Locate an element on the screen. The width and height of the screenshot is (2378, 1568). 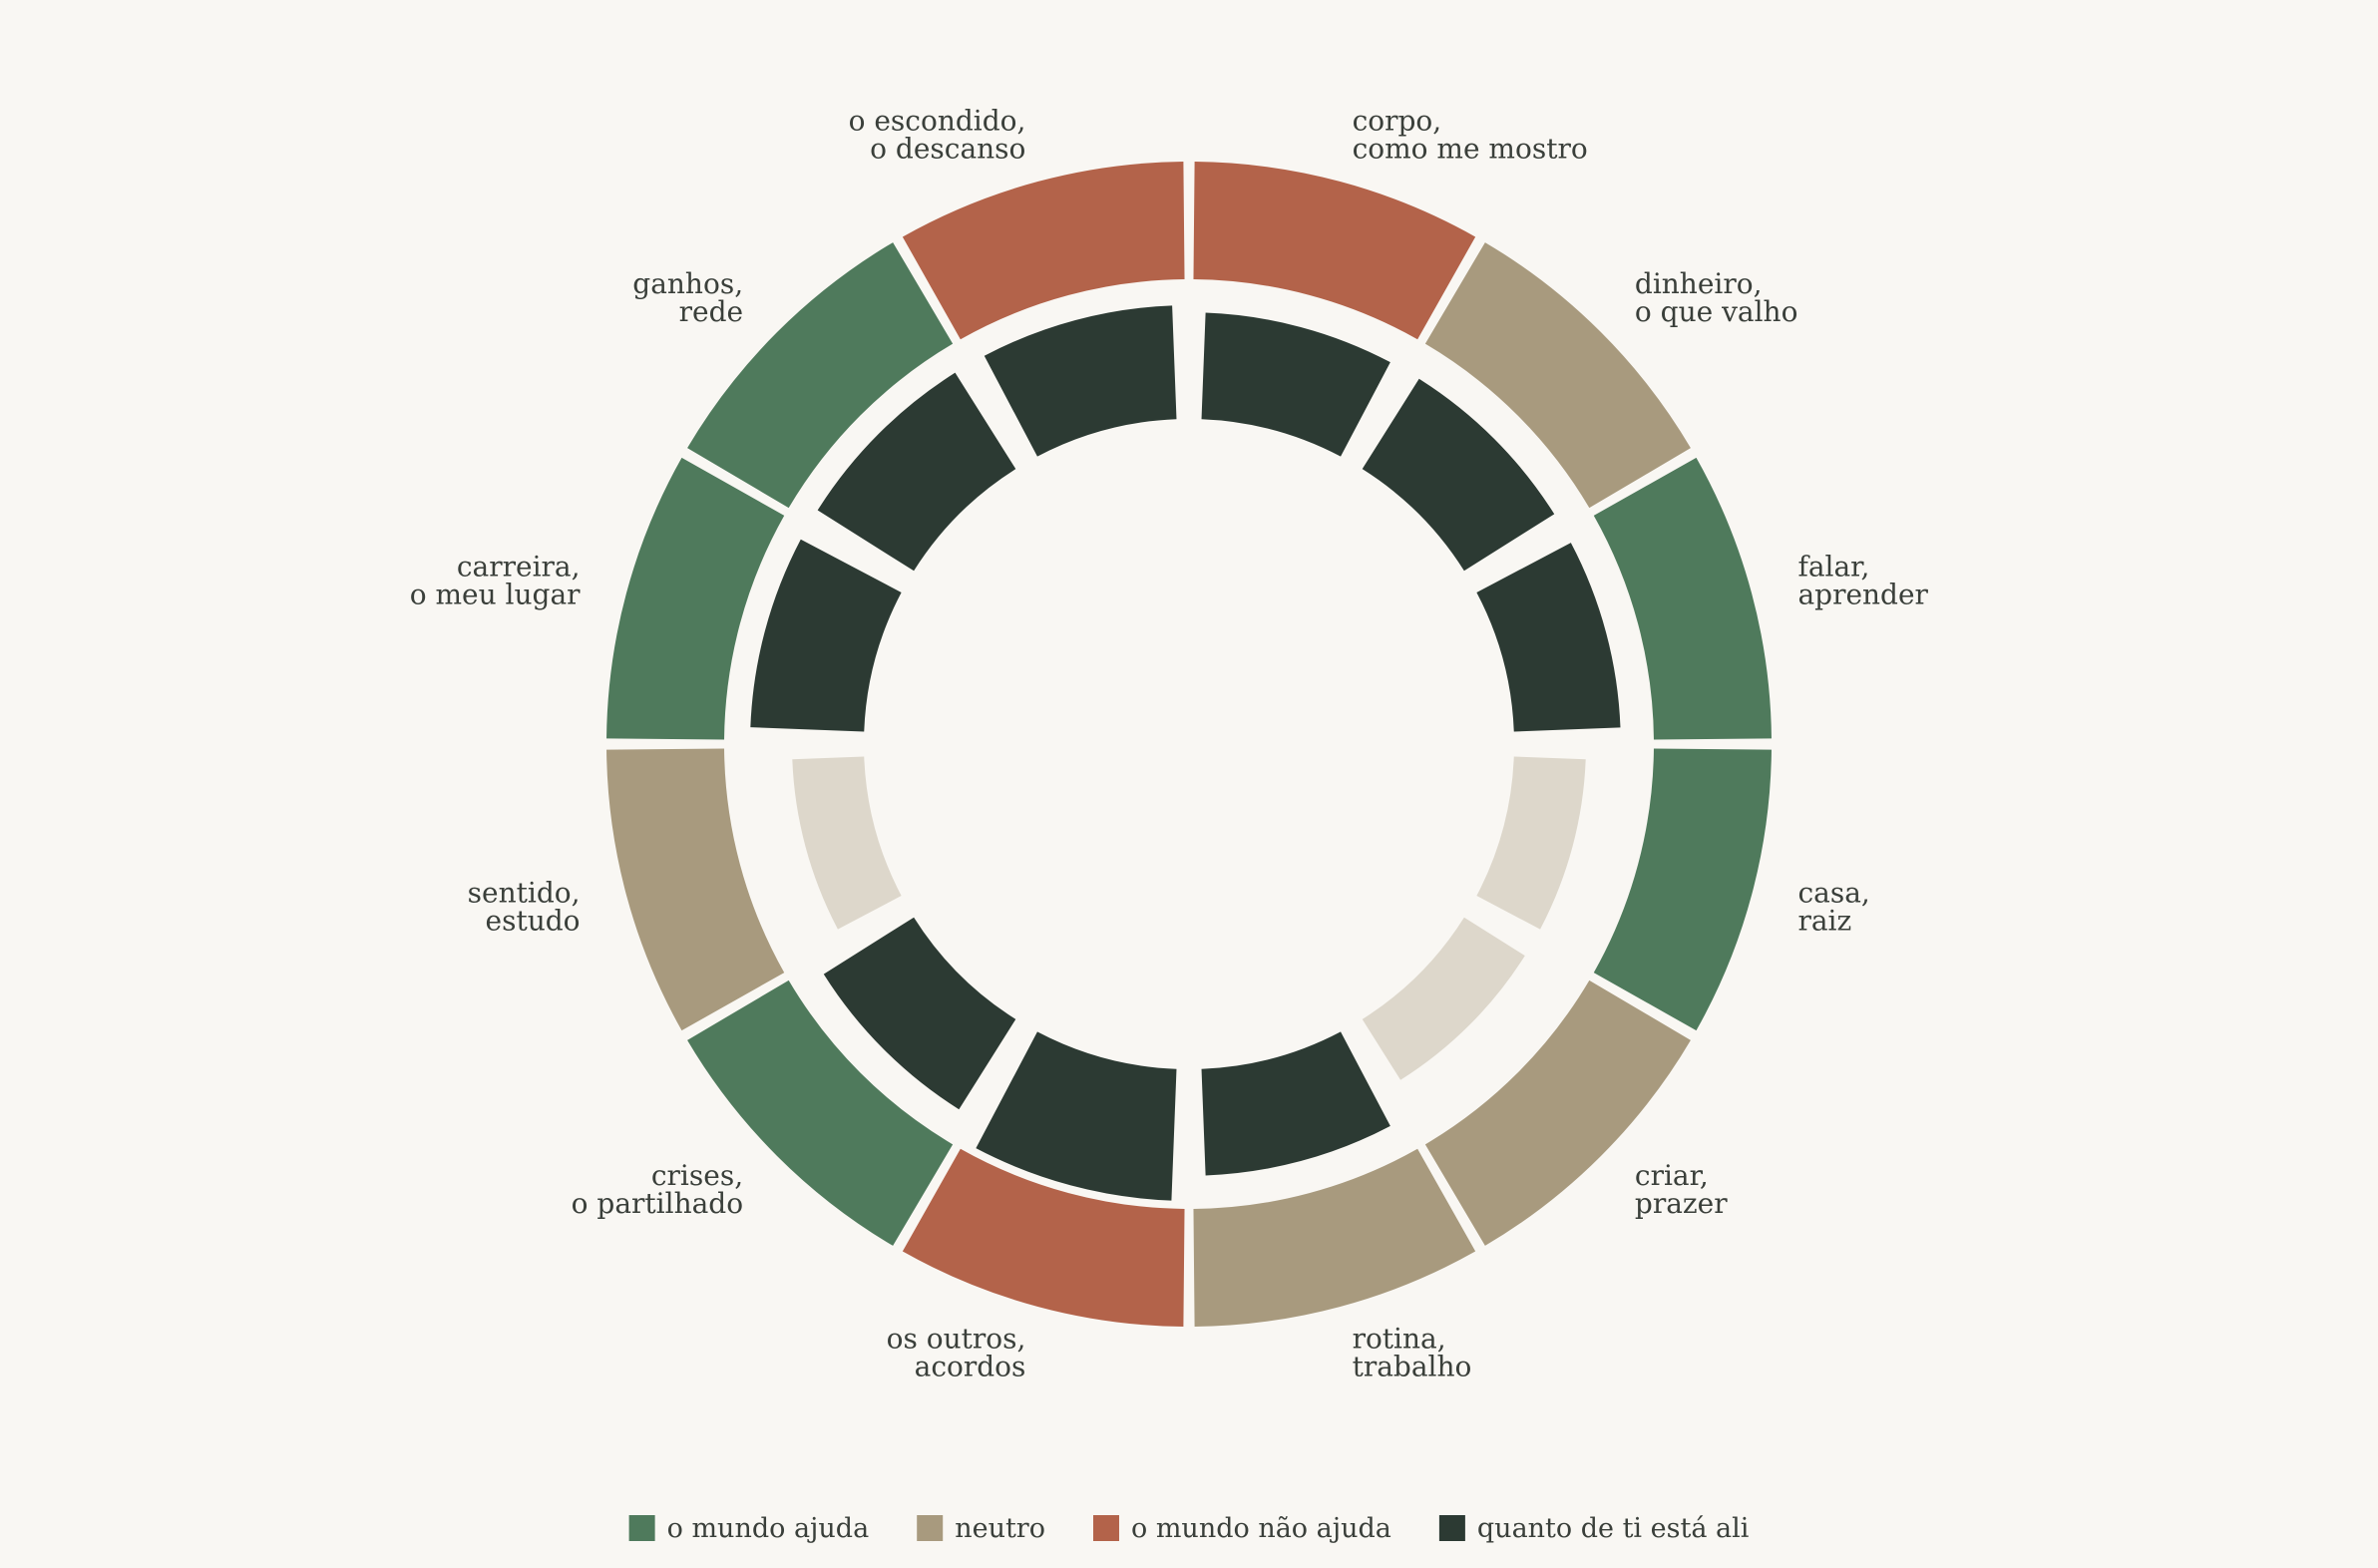
segment-label-line: como me mostro is located at coordinates (1470, 150).